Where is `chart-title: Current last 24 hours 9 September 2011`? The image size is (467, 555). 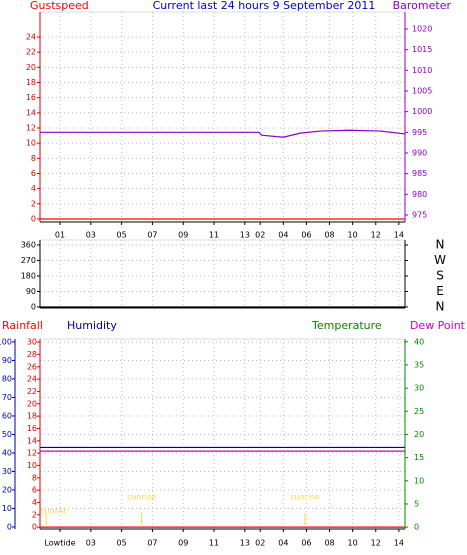
chart-title: Current last 24 hours 9 September 2011 is located at coordinates (264, 6).